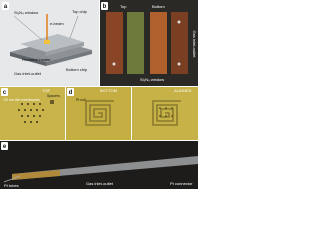 Image resolution: width=320 pixels, height=240 pixels. Describe the element at coordinates (36, 175) in the screenshot. I see `holder-tip` at that location.